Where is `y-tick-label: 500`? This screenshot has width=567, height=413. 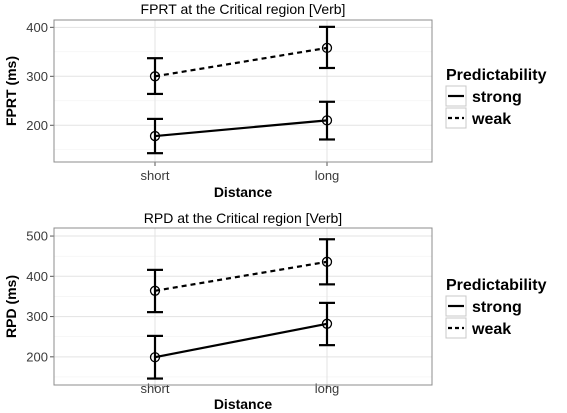
y-tick-label: 500 is located at coordinates (37, 236).